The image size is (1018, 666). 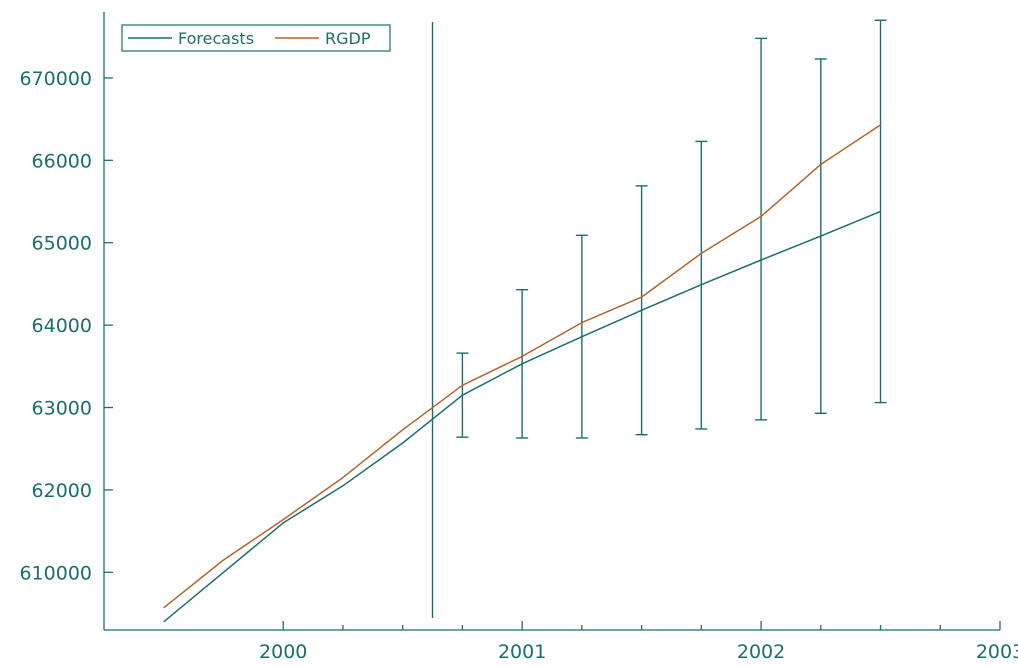 I want to click on legend-label-rgdp: RGDP, so click(x=348, y=38).